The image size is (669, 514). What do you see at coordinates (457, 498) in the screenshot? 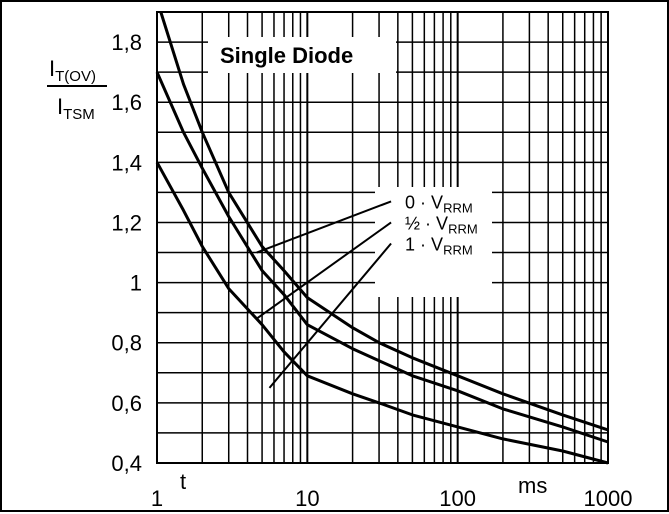
I see `x-tick-label: 100` at bounding box center [457, 498].